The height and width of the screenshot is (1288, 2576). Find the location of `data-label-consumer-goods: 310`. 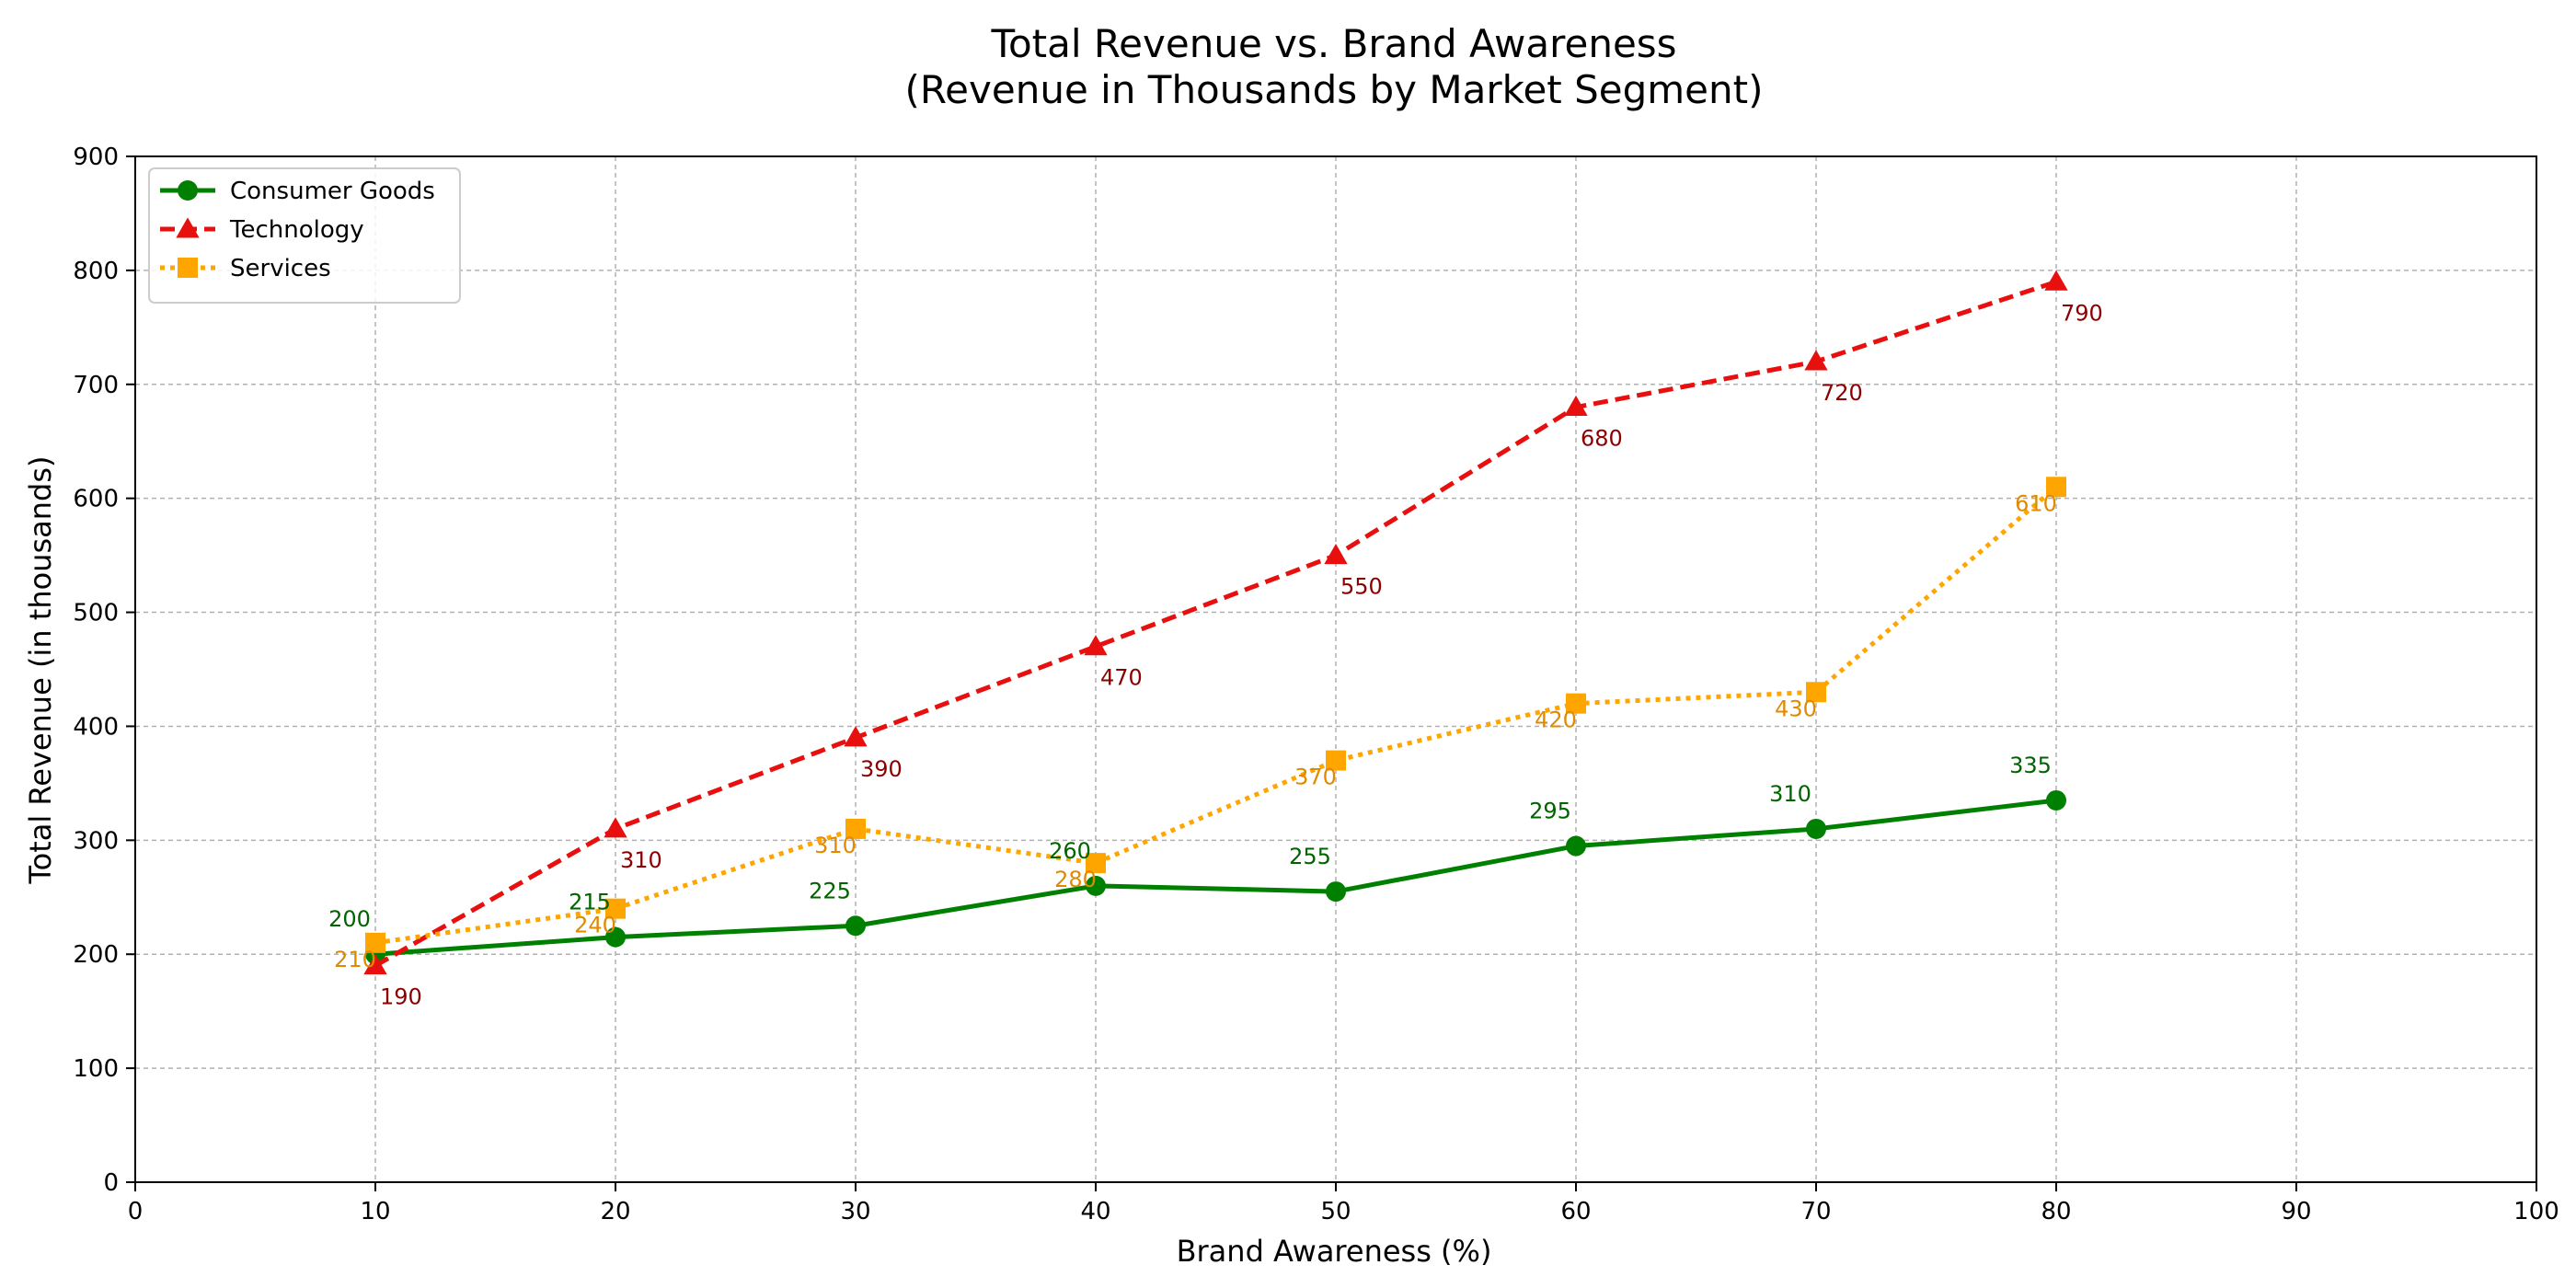

data-label-consumer-goods: 310 is located at coordinates (1790, 794).